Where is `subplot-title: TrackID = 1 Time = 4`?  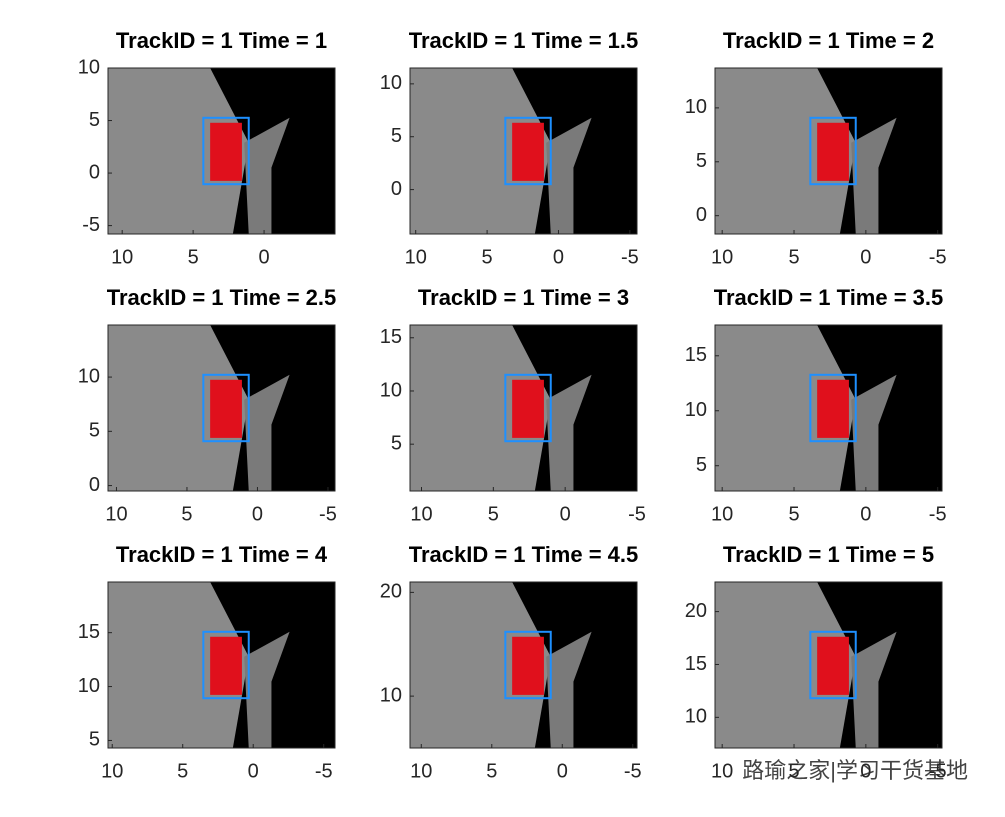
subplot-title: TrackID = 1 Time = 4 is located at coordinates (222, 554).